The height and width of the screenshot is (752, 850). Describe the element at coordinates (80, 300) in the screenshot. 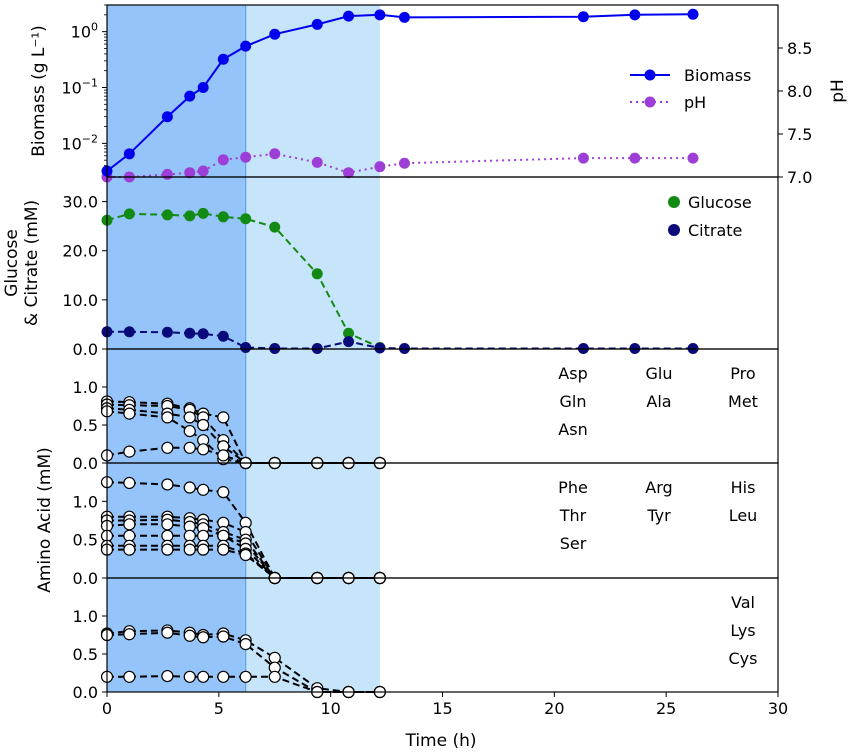

I see `glucose-y-tick-label: 10.0` at that location.